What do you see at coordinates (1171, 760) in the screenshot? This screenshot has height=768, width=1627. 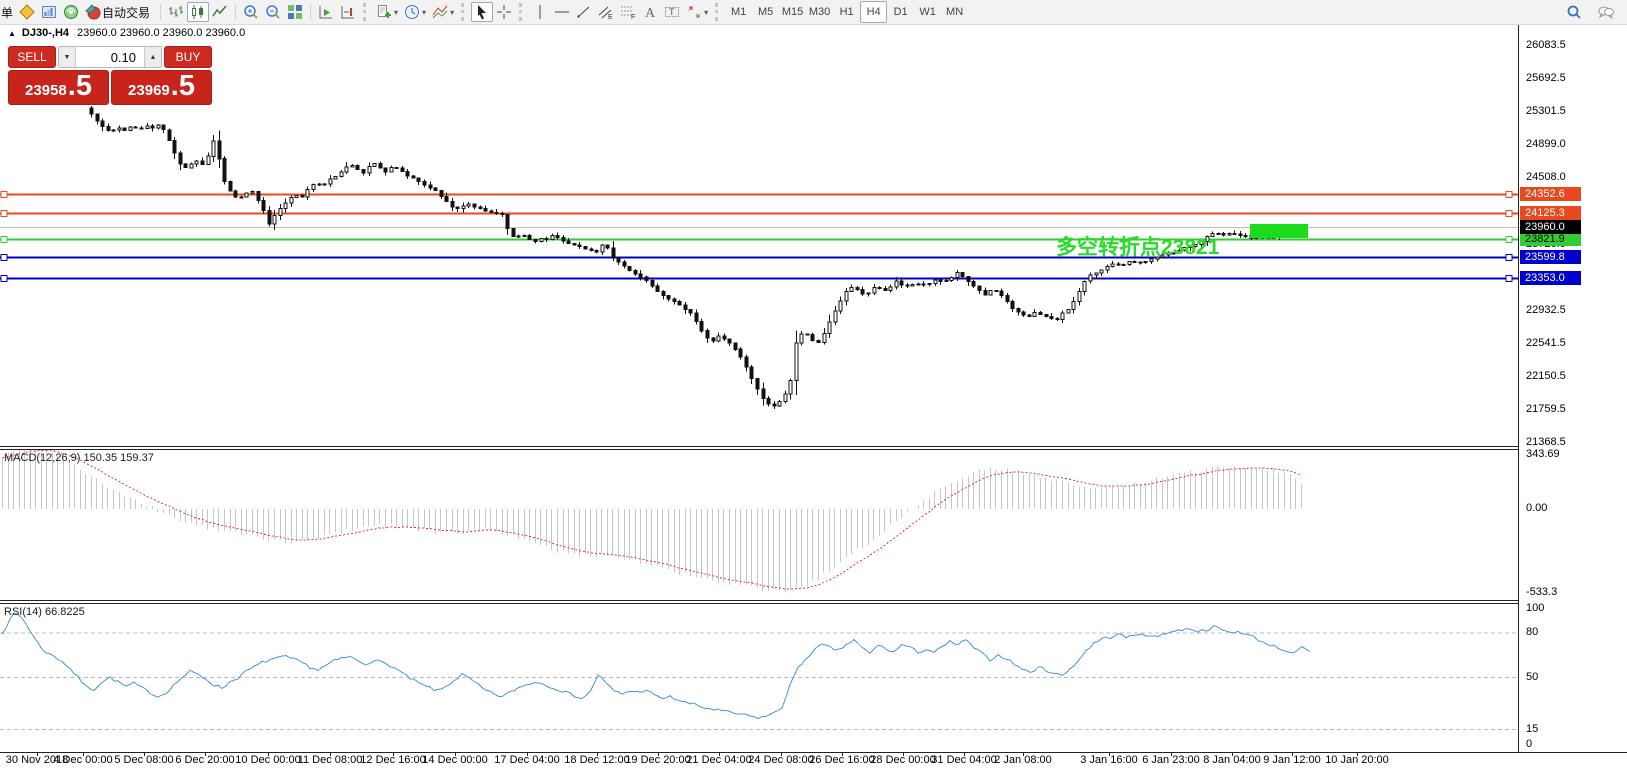 I see `time-axis-label: 6 Jan 23:00` at bounding box center [1171, 760].